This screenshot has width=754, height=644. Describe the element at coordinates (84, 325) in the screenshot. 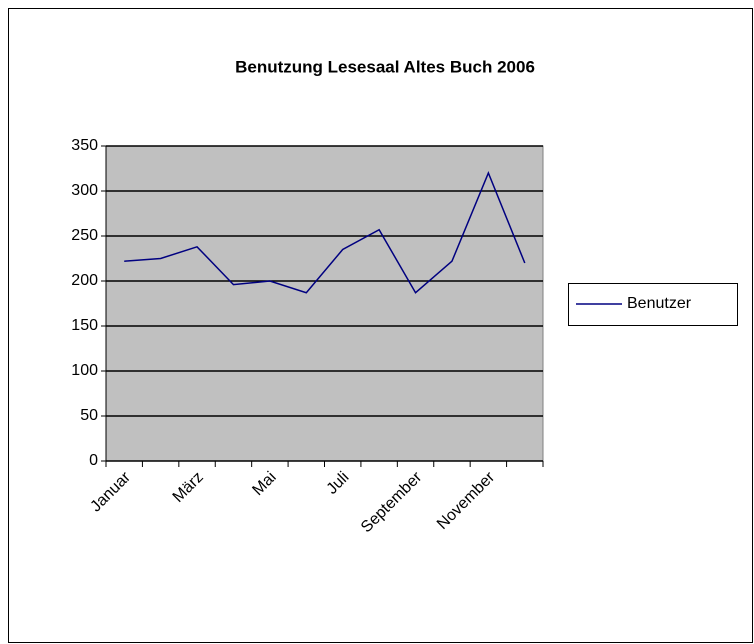

I see `y-tick-label: 150` at that location.